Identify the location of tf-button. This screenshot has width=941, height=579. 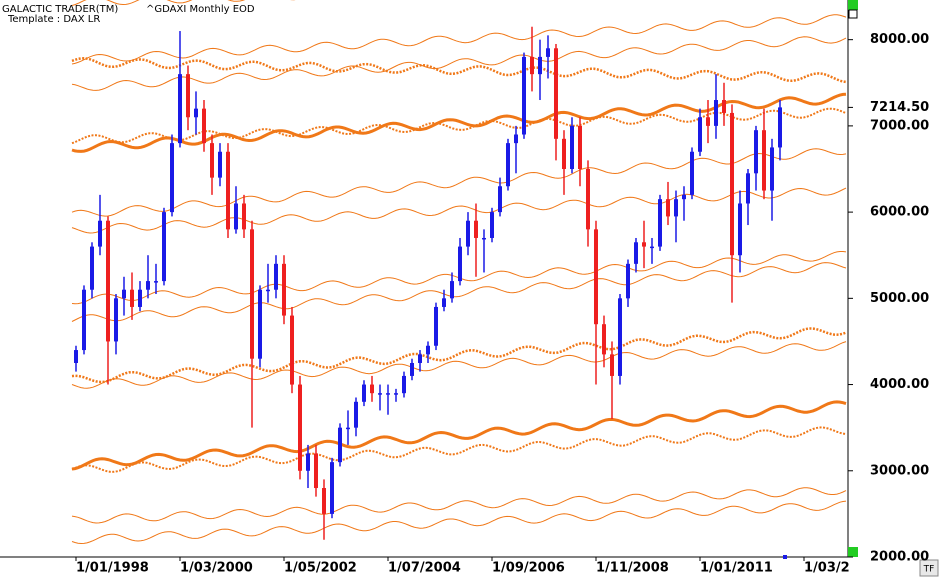
(929, 568).